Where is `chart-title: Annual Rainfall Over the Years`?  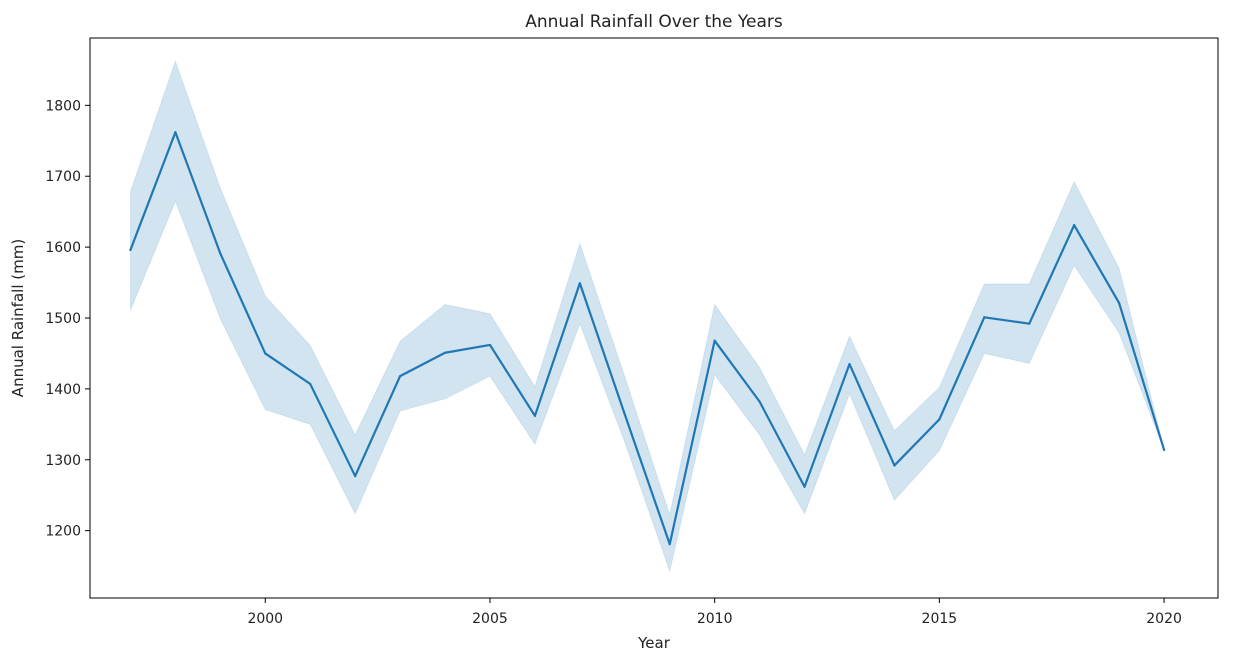
chart-title: Annual Rainfall Over the Years is located at coordinates (654, 22).